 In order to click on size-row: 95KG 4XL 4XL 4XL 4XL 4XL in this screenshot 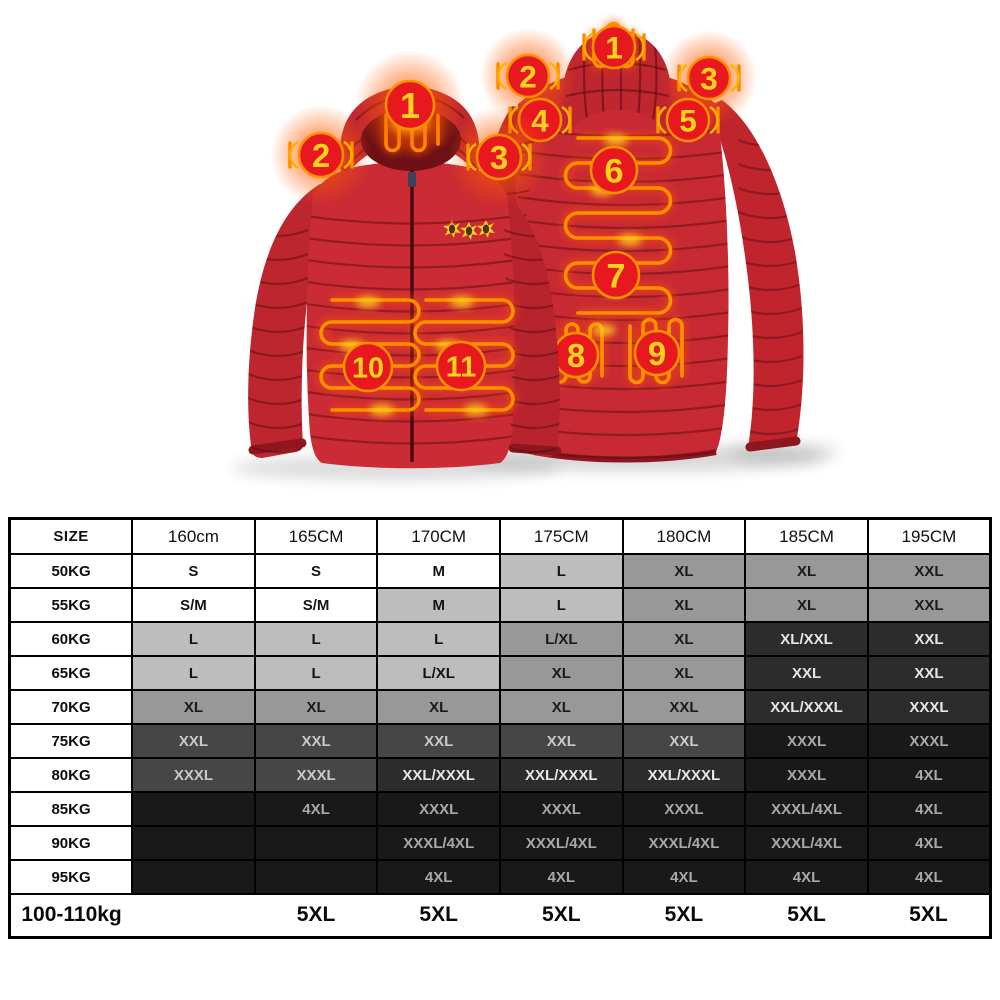, I will do `click(500, 877)`.